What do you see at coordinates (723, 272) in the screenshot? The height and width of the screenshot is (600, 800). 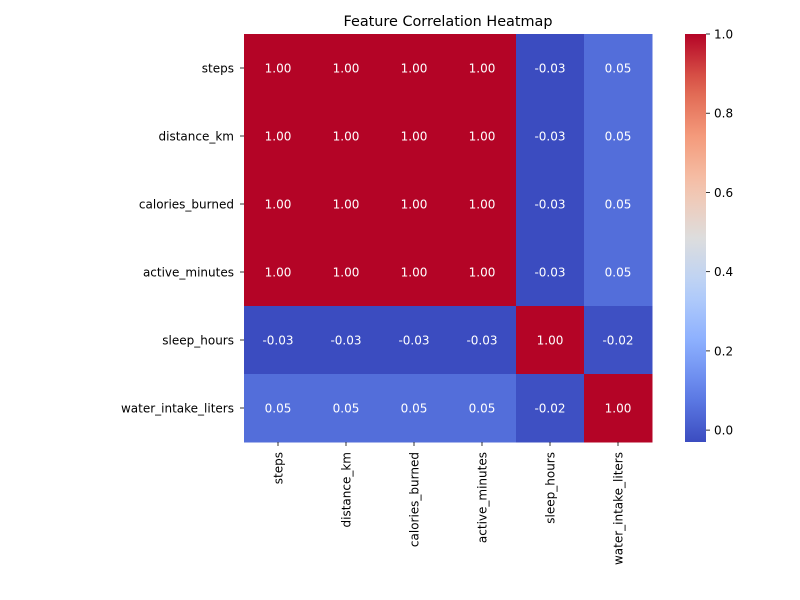 I see `colorbar-tick-label: 0.4` at bounding box center [723, 272].